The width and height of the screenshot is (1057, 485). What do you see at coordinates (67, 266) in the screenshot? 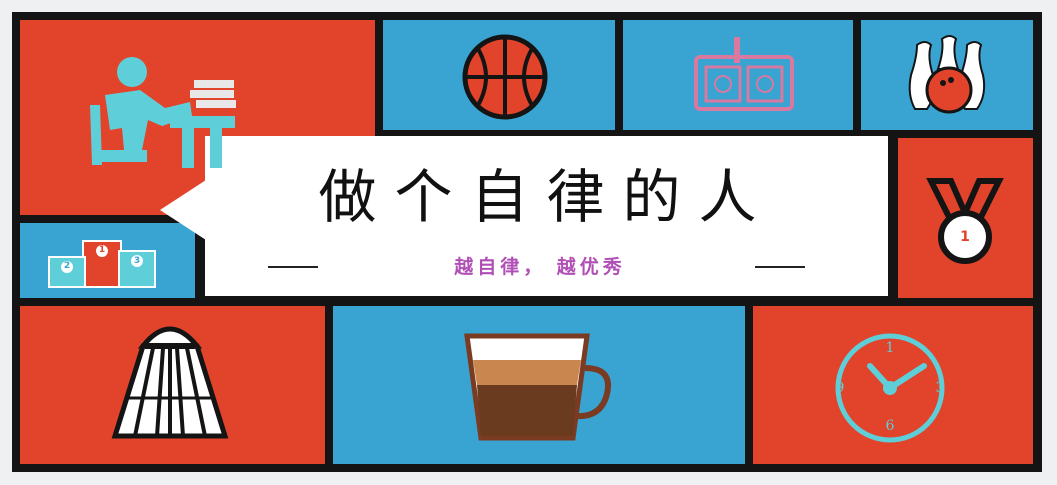
I see `podium-number-second: 2` at bounding box center [67, 266].